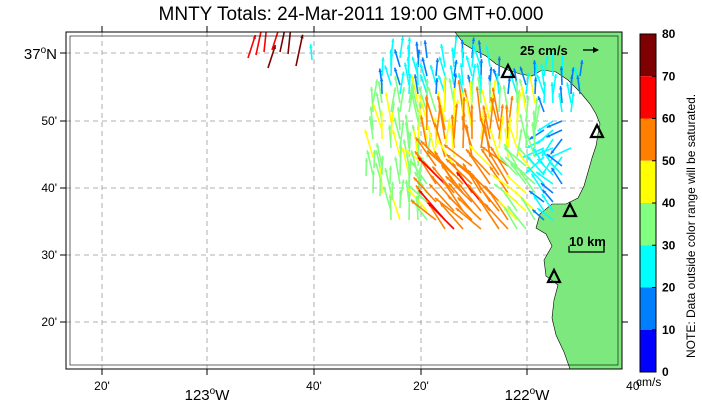 The image size is (702, 407). Describe the element at coordinates (351, 14) in the screenshot. I see `map-title: MNTY Totals: 24-Mar-2011 19:00 GMT+0.000` at that location.